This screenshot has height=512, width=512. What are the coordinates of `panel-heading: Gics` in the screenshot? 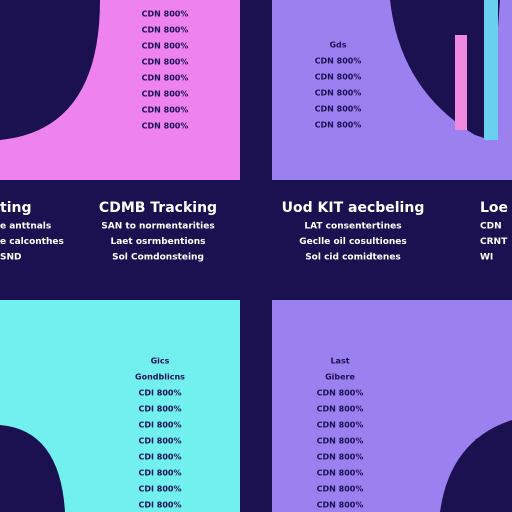 It's located at (160, 361).